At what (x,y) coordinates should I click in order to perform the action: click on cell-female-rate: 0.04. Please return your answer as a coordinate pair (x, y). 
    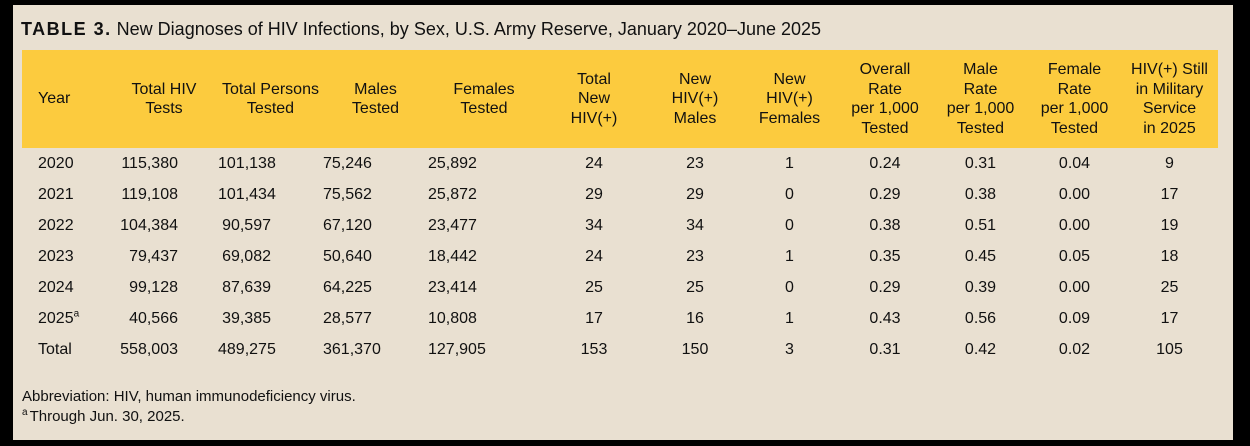
    Looking at the image, I should click on (1074, 163).